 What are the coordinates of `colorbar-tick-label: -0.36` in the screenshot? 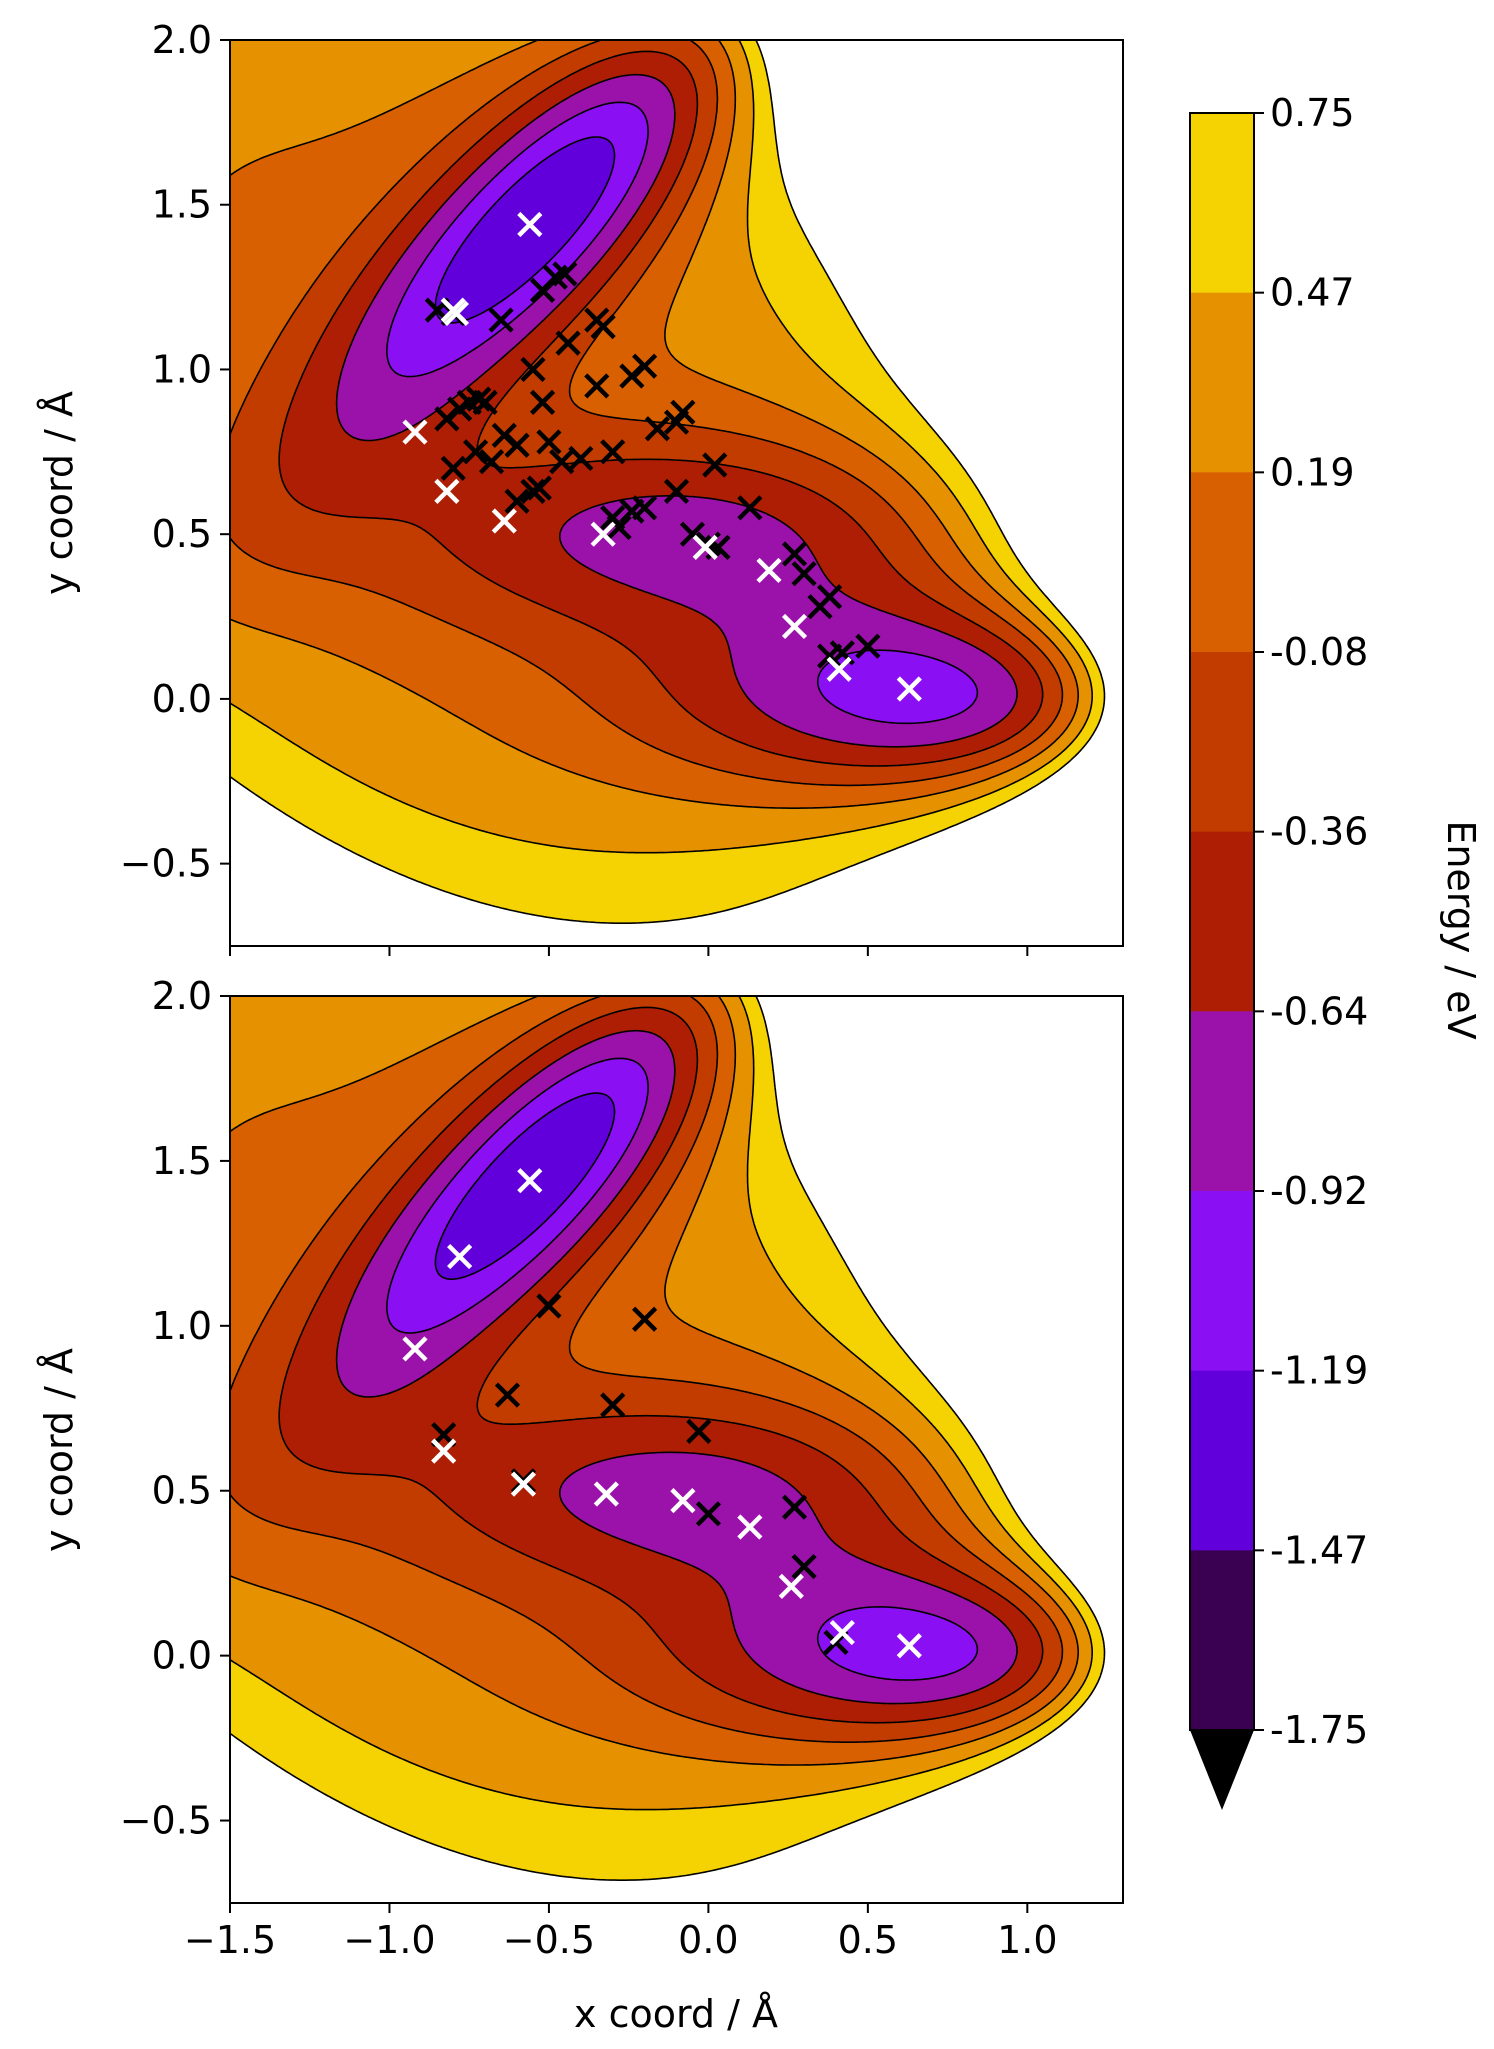 It's located at (1319, 832).